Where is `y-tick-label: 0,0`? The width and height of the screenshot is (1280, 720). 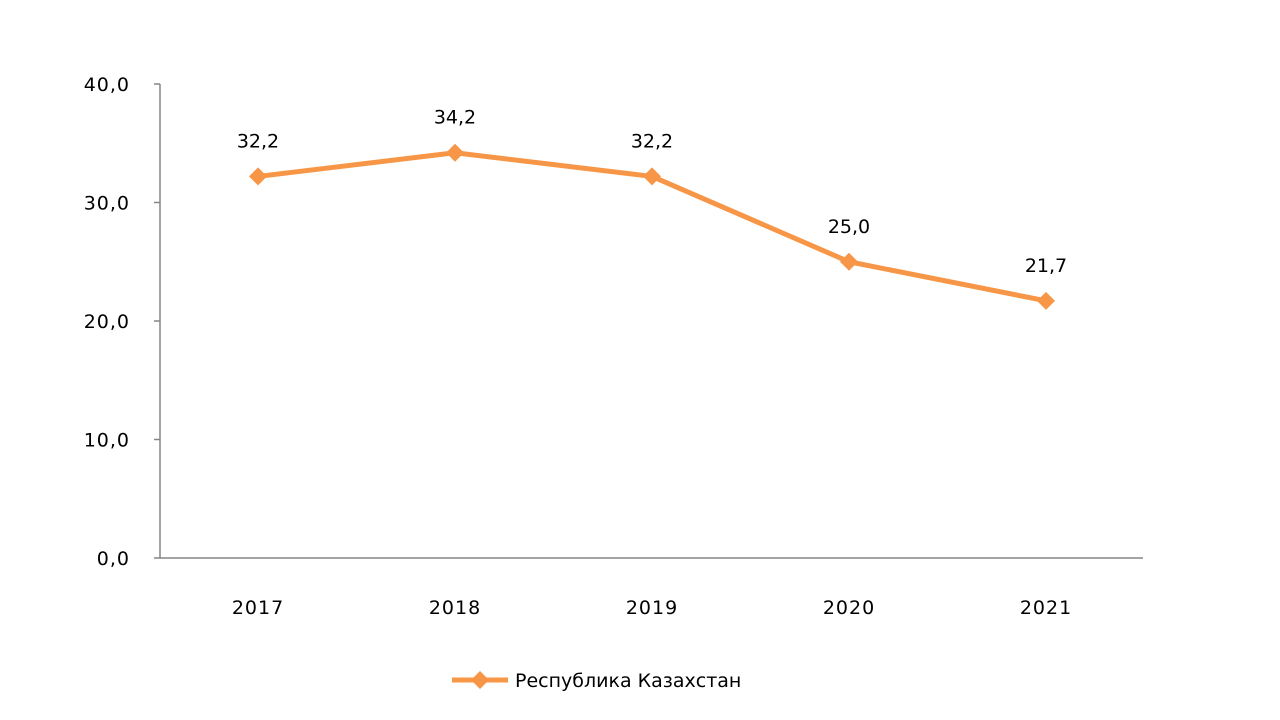 y-tick-label: 0,0 is located at coordinates (113, 559).